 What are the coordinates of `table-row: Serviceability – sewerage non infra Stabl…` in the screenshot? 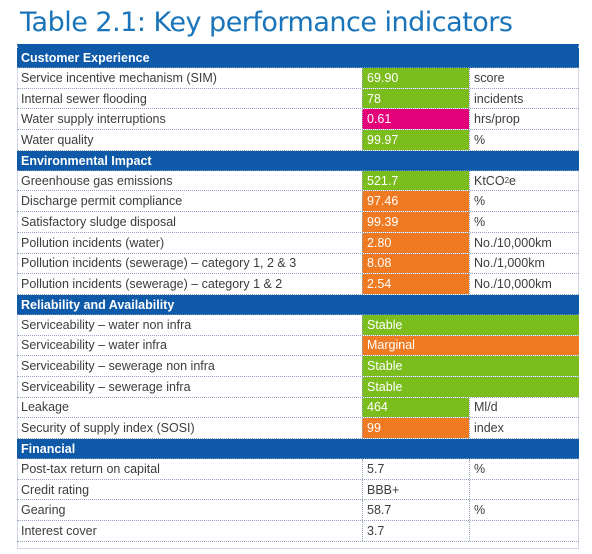 It's located at (298, 366).